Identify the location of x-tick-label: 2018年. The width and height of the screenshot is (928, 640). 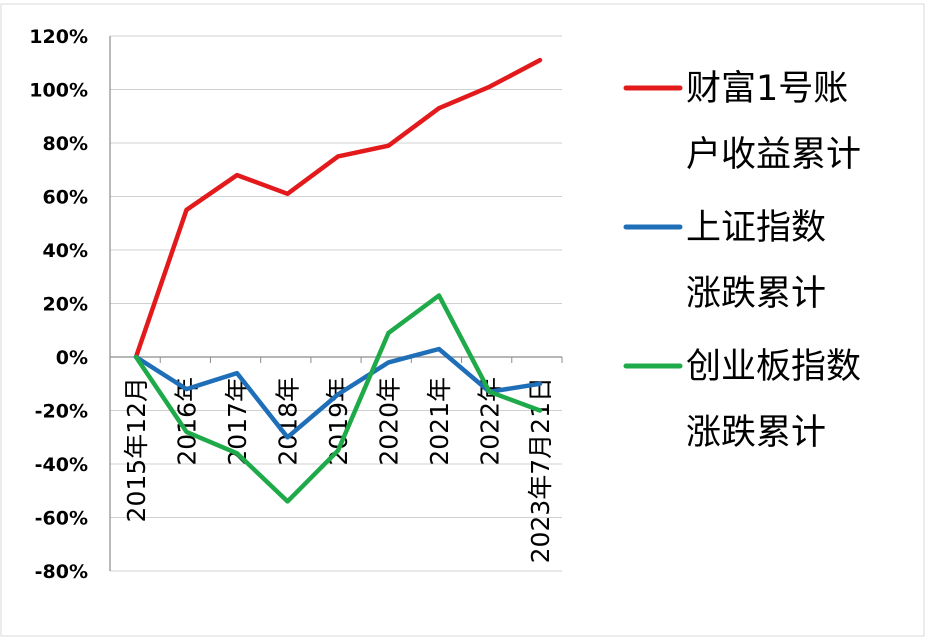
(288, 421).